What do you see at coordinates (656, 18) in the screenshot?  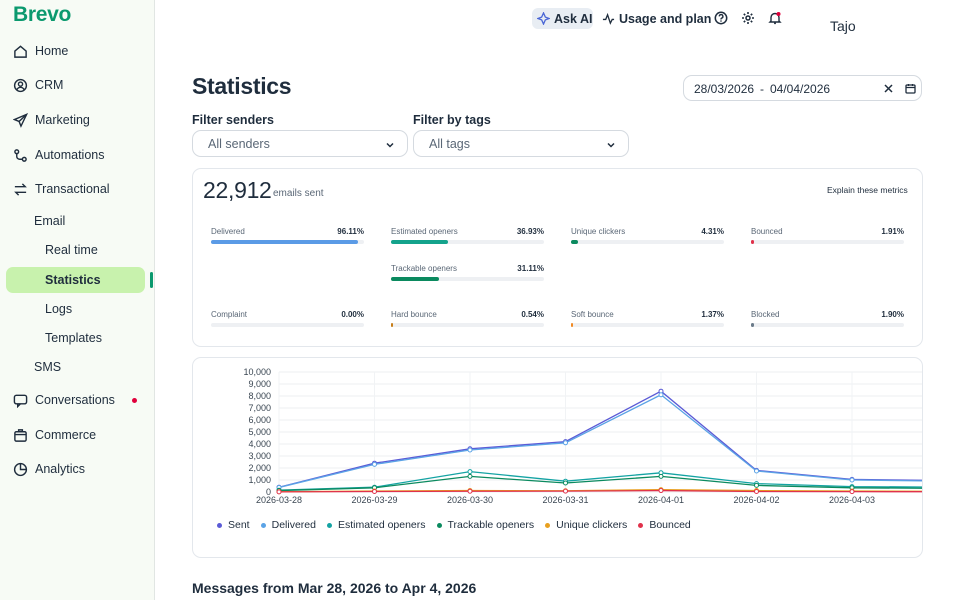 I see `usage-plan-button: Usage and plan` at bounding box center [656, 18].